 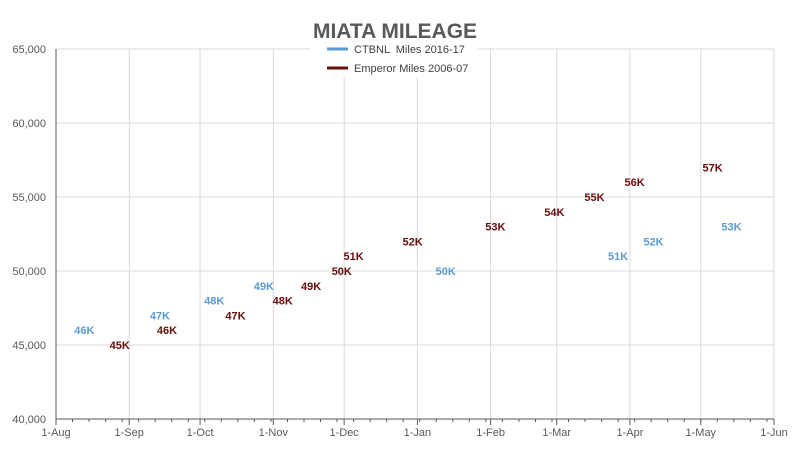 I want to click on x-tick-label: 1-May, so click(x=701, y=433).